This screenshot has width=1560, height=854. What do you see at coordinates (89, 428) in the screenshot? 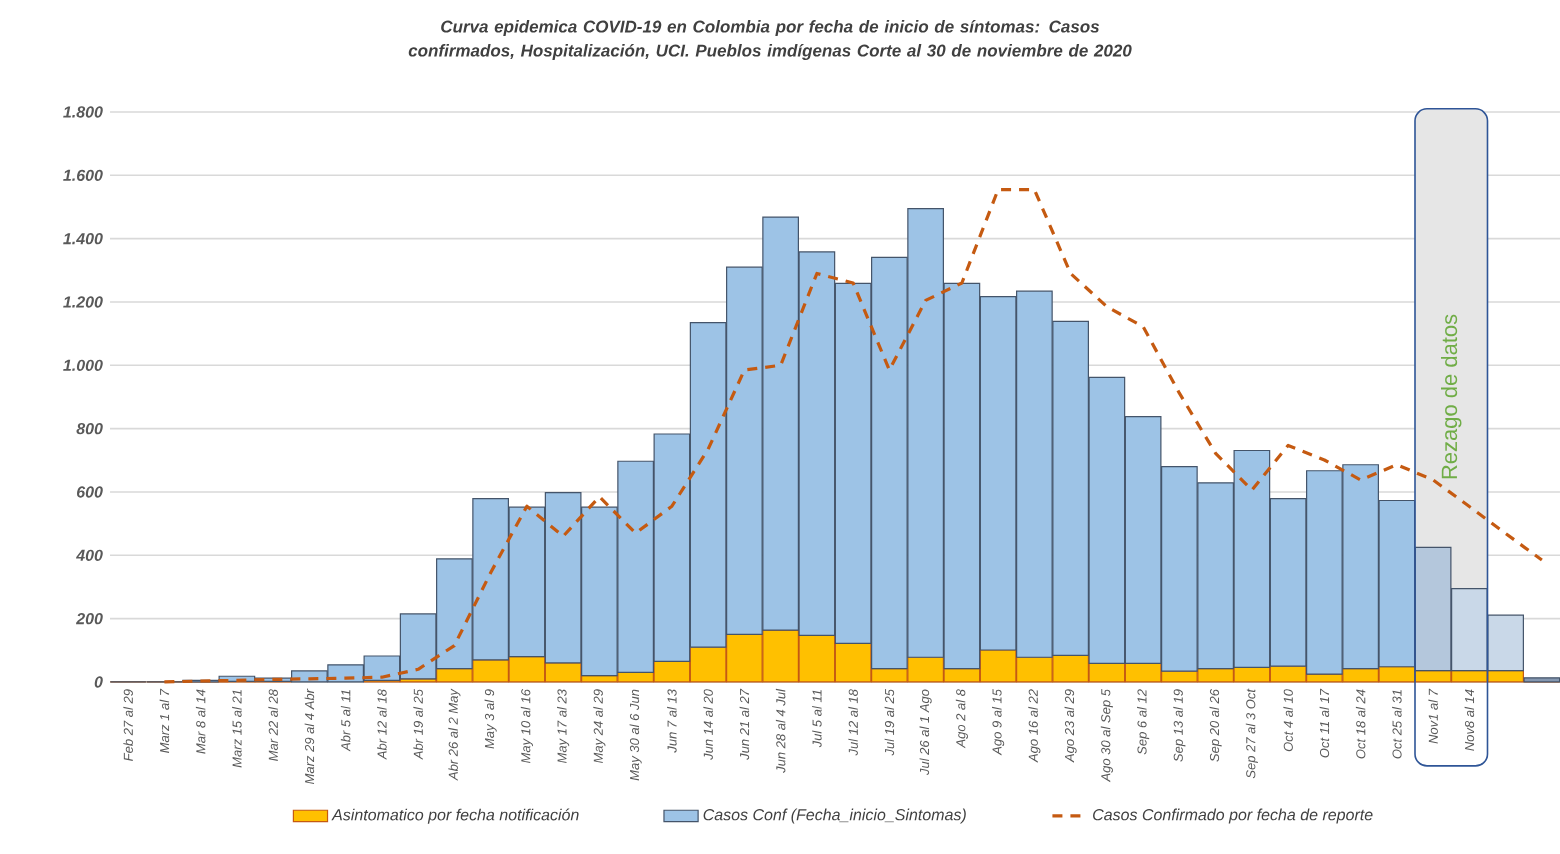
I see `y-tick-label: 800` at bounding box center [89, 428].